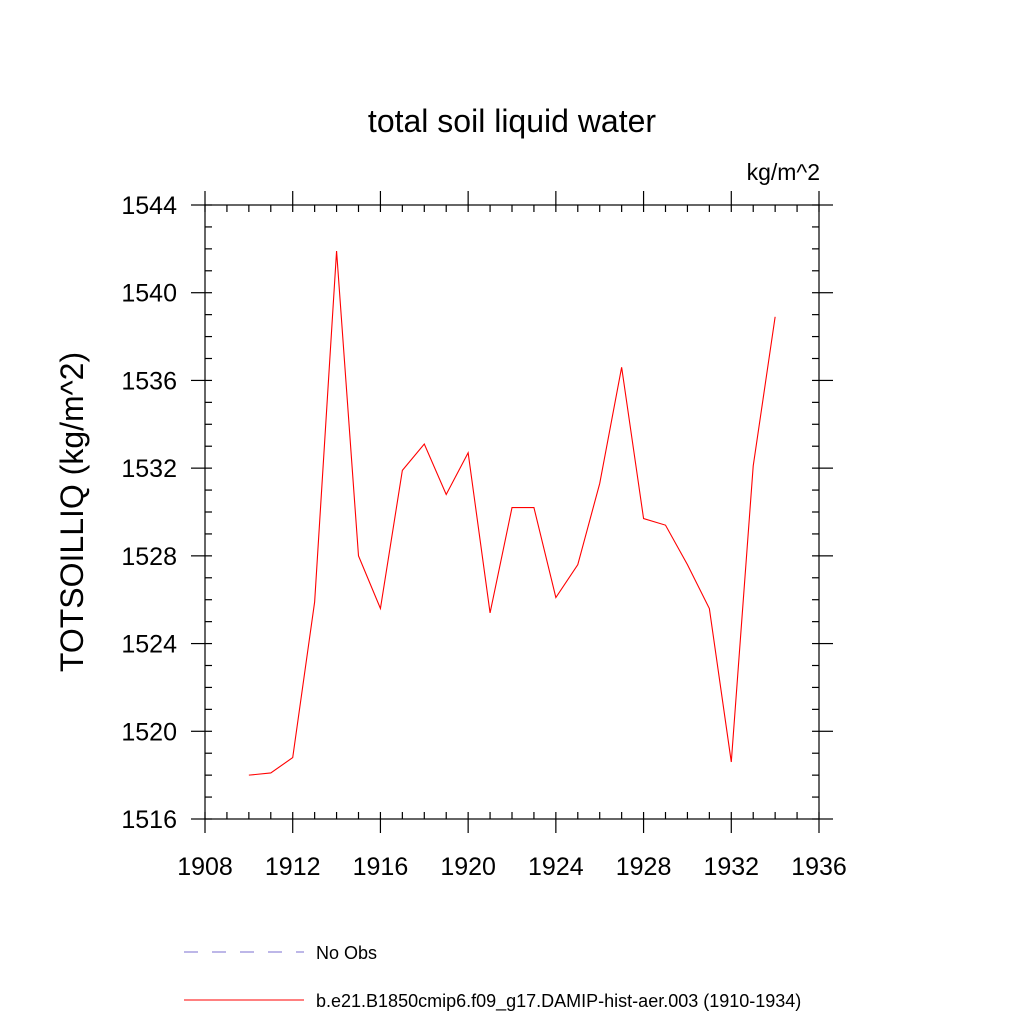  What do you see at coordinates (72, 512) in the screenshot?
I see `y-axis-label: TOTSOILLIQ (kg/m^2)` at bounding box center [72, 512].